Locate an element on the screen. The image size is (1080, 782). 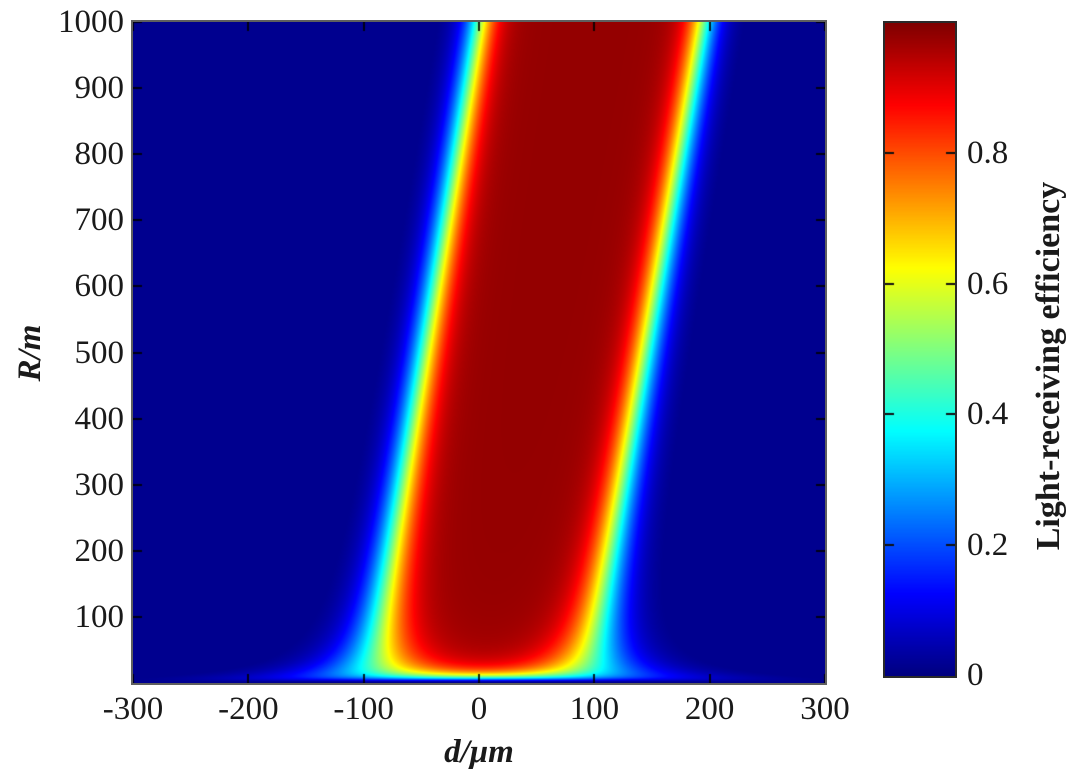
y-tick-label: 100 is located at coordinates (99, 616).